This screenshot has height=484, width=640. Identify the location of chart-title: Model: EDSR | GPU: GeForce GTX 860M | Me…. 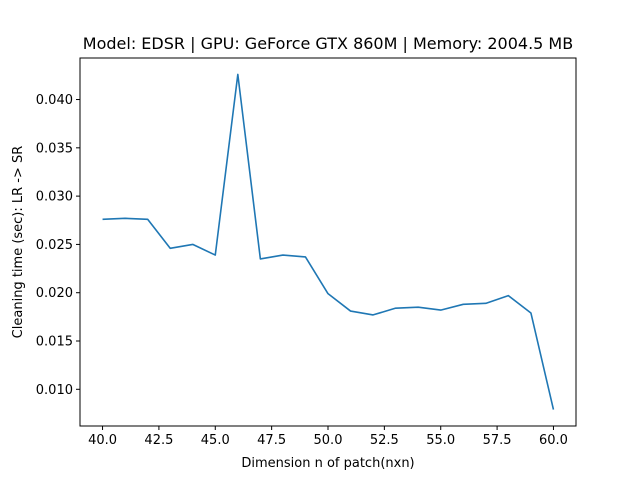
(328, 43).